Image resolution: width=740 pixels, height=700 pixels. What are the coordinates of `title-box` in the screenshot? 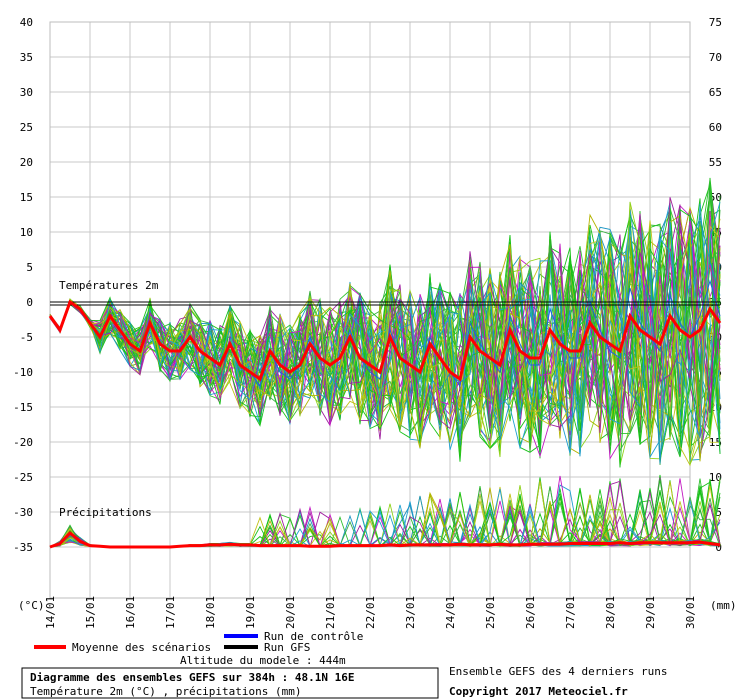 It's located at (230, 683).